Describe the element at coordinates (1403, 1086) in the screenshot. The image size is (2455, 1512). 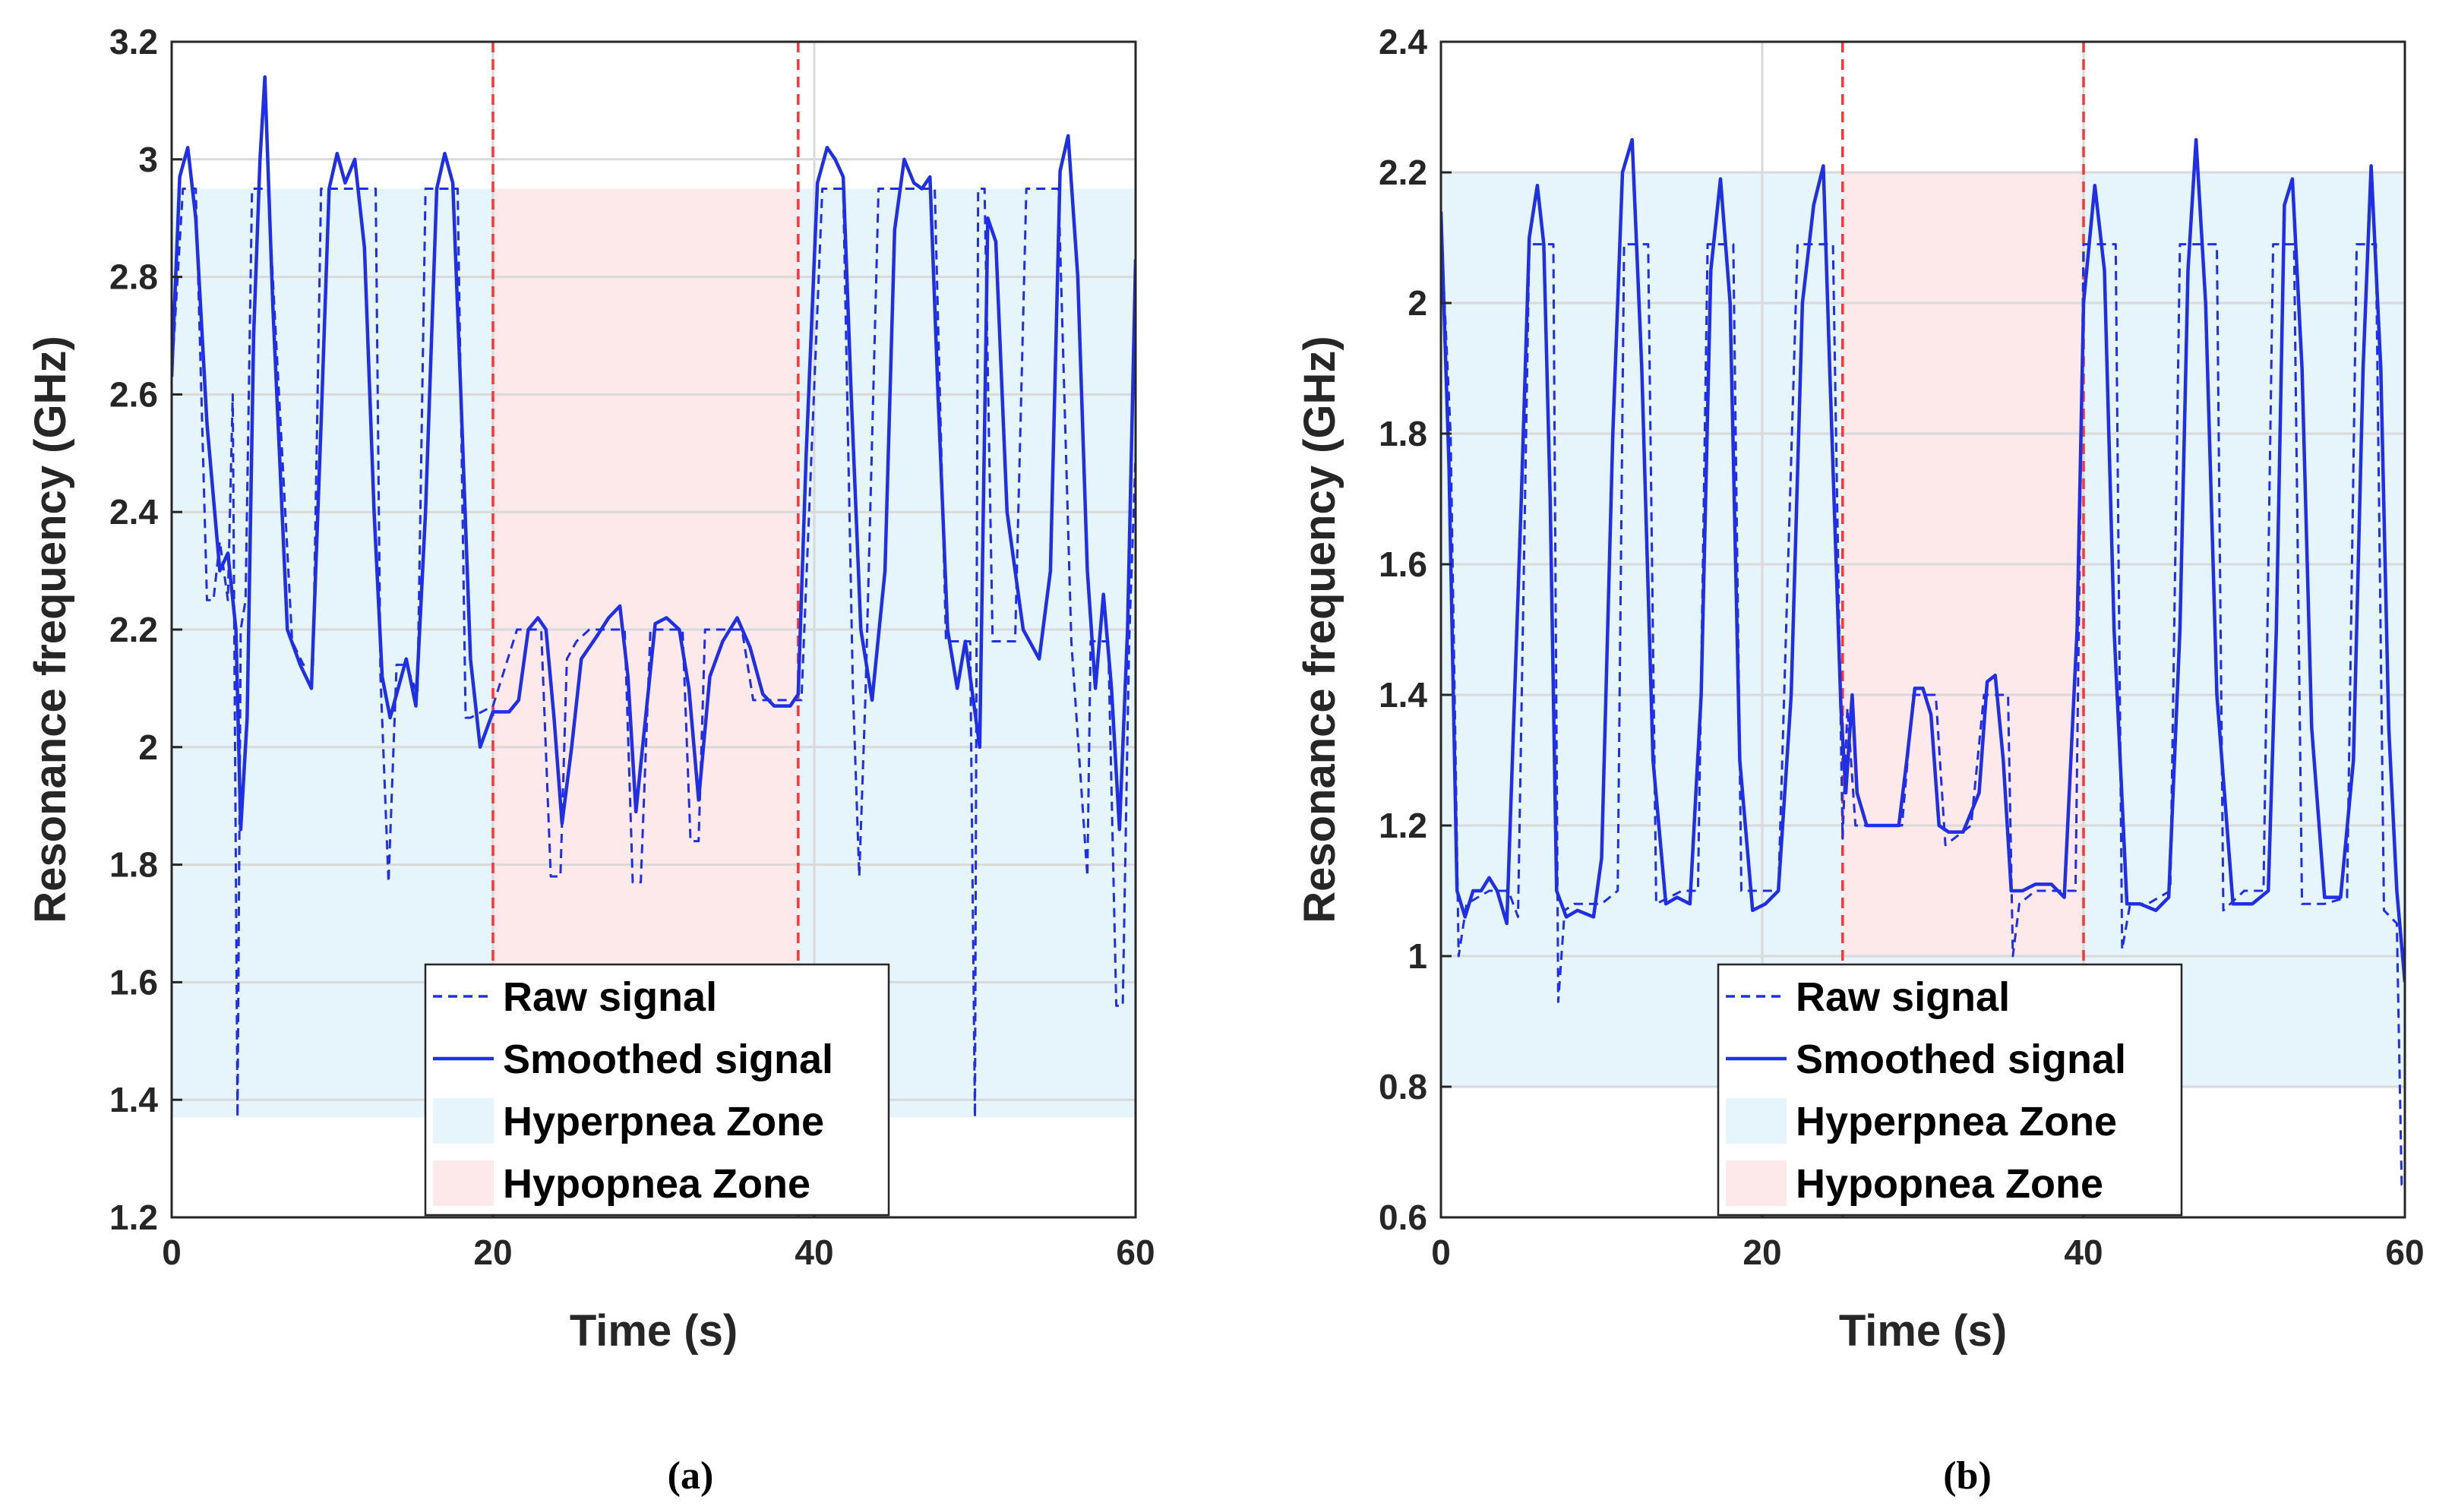
I see `chart-b-ytick-label: 0.8` at that location.